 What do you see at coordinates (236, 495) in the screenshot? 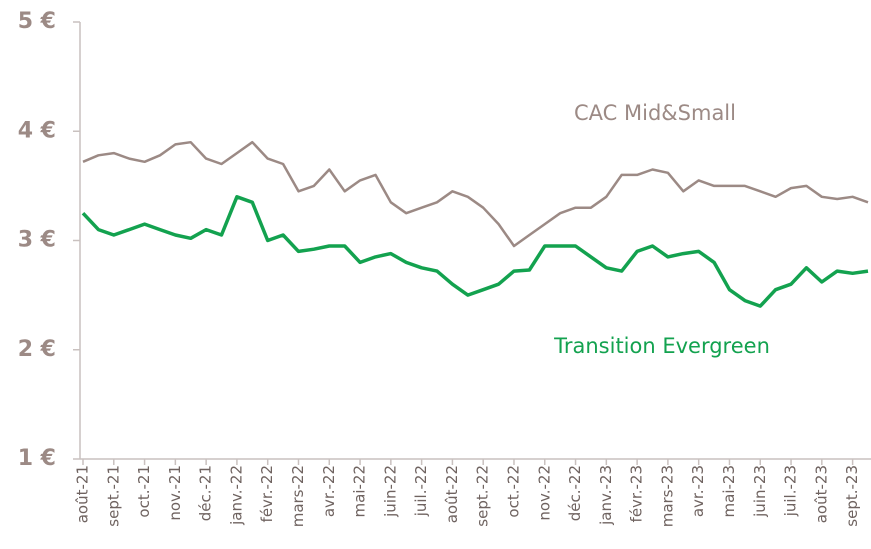
I see `x-tick-label: janv.-22` at bounding box center [236, 495].